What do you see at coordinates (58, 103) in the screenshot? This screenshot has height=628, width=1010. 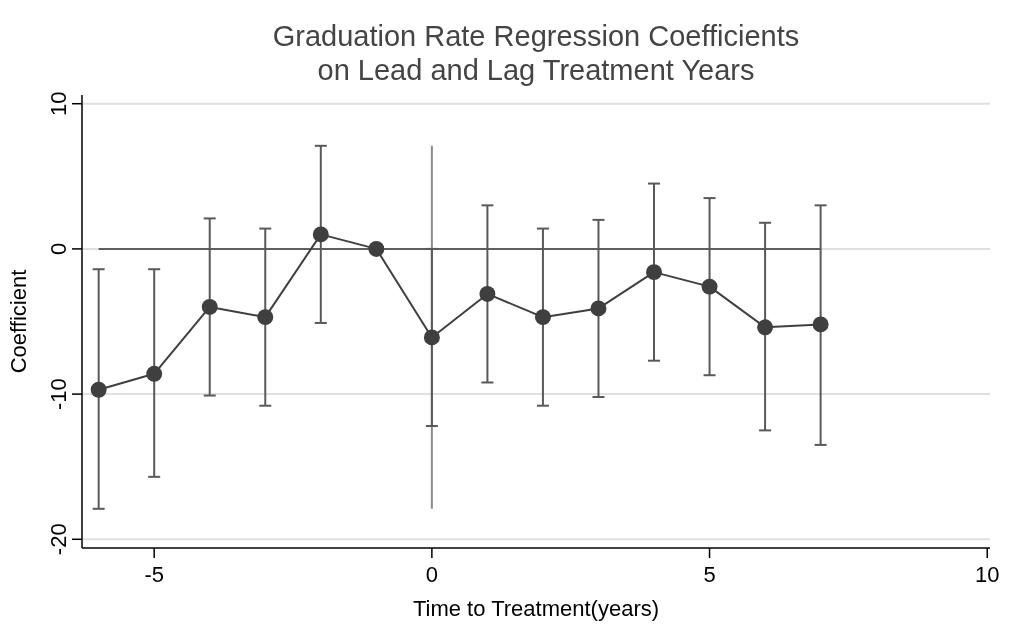 I see `y-tick-label: 10` at bounding box center [58, 103].